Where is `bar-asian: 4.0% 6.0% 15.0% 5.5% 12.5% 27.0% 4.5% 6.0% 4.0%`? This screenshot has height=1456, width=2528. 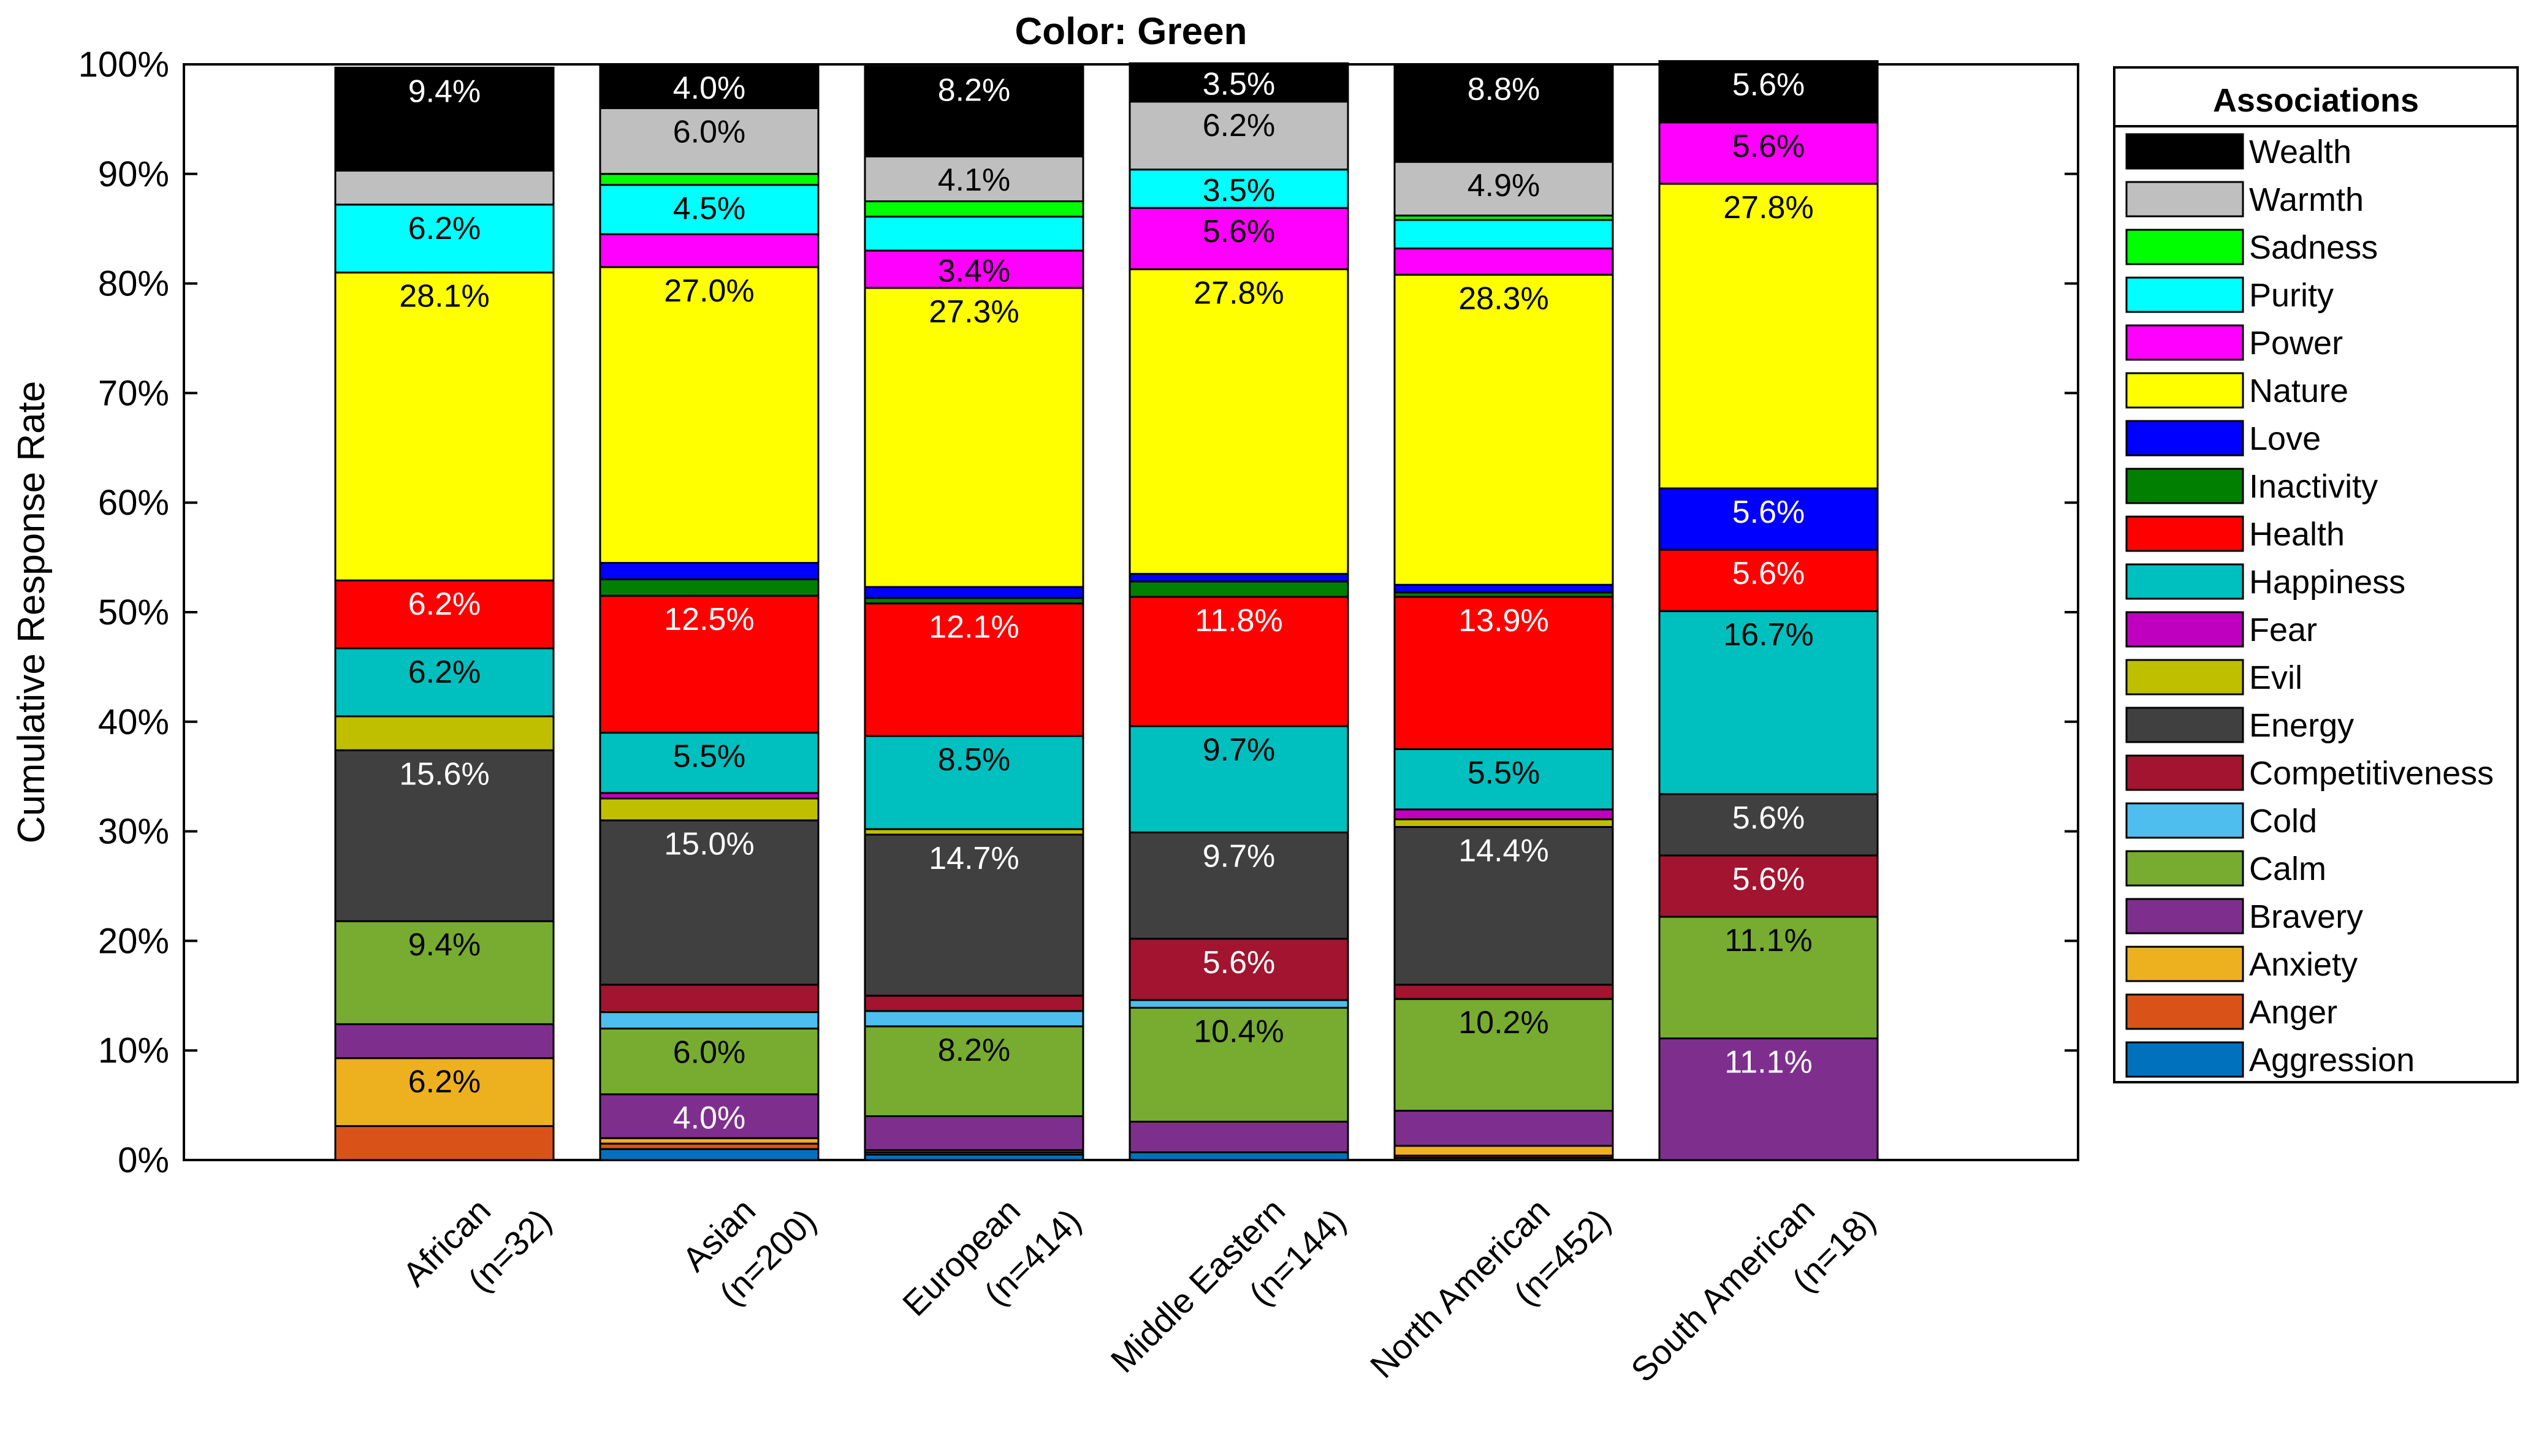
bar-asian: 4.0% 6.0% 15.0% 5.5% 12.5% 27.0% 4.5% 6.0% 4.0% is located at coordinates (709, 612).